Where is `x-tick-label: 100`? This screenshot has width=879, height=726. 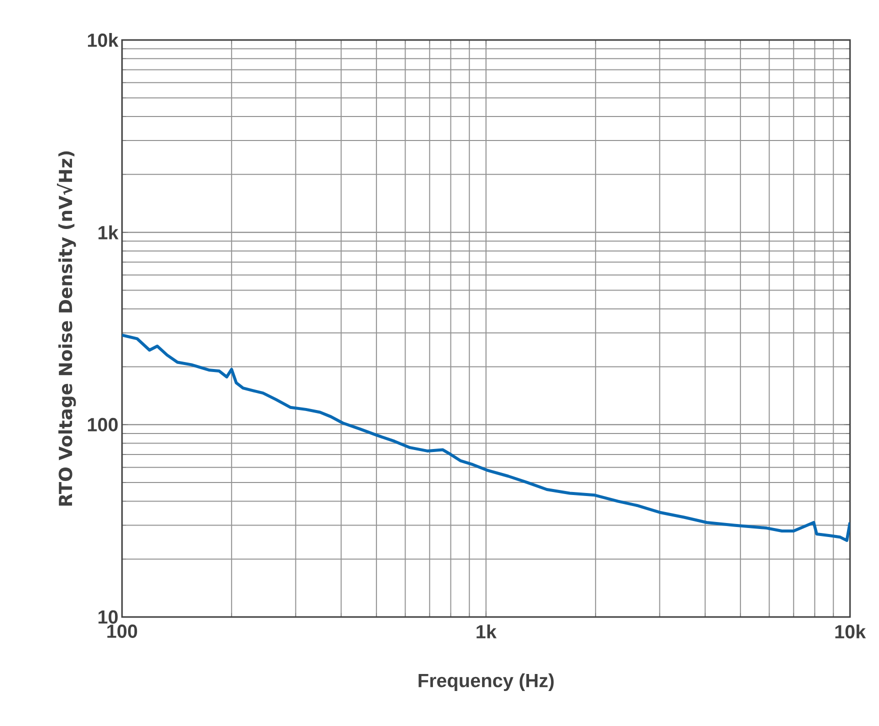
x-tick-label: 100 is located at coordinates (122, 631).